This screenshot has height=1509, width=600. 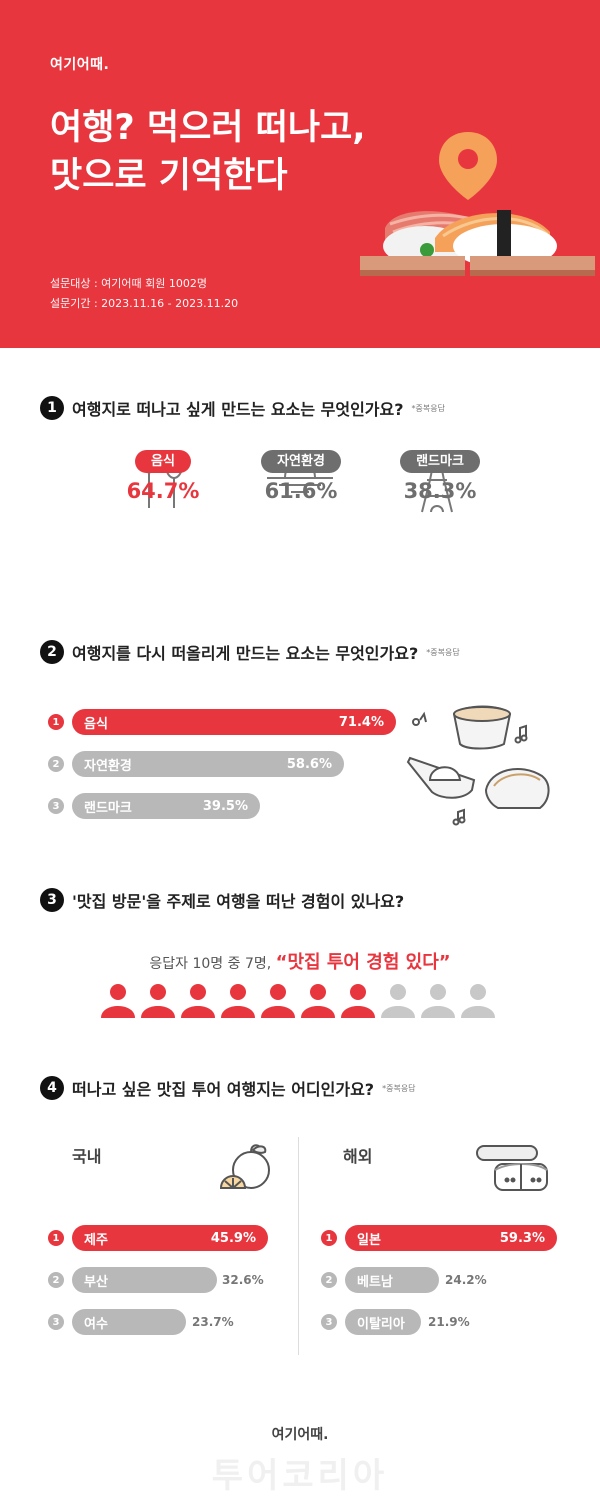 What do you see at coordinates (96, 724) in the screenshot?
I see `q2-bar-1-label: 음식` at bounding box center [96, 724].